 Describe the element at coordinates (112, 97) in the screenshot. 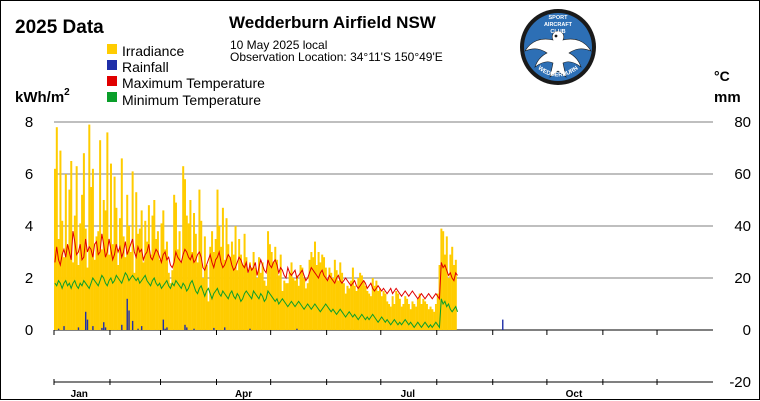

I see `legend-swatch-min-temperature` at that location.